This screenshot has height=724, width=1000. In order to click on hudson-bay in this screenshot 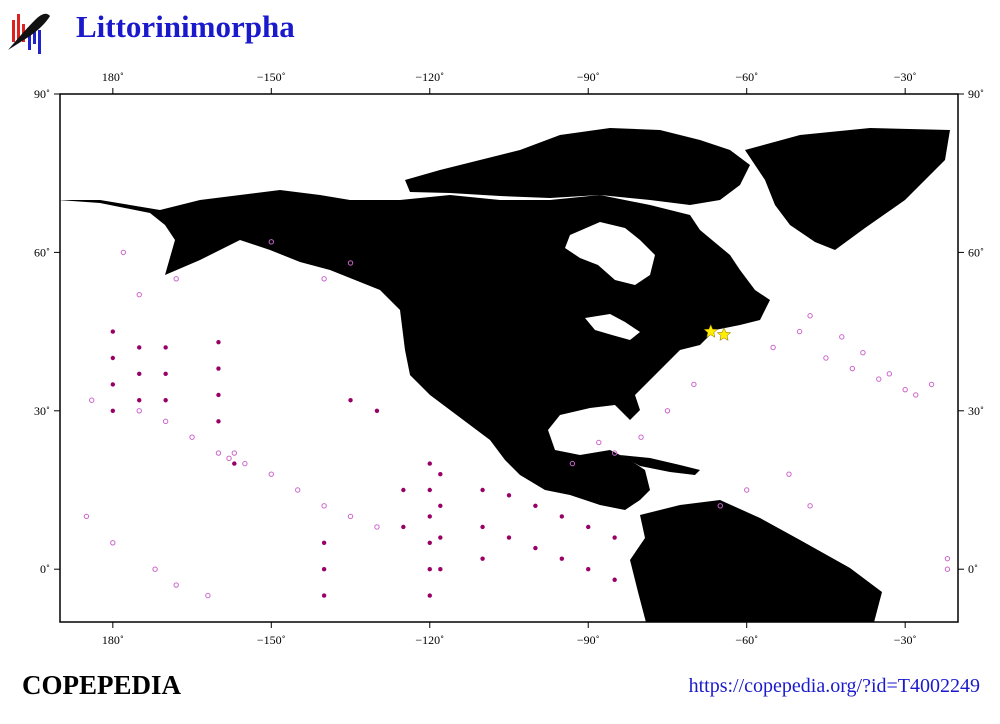, I will do `click(610, 253)`.